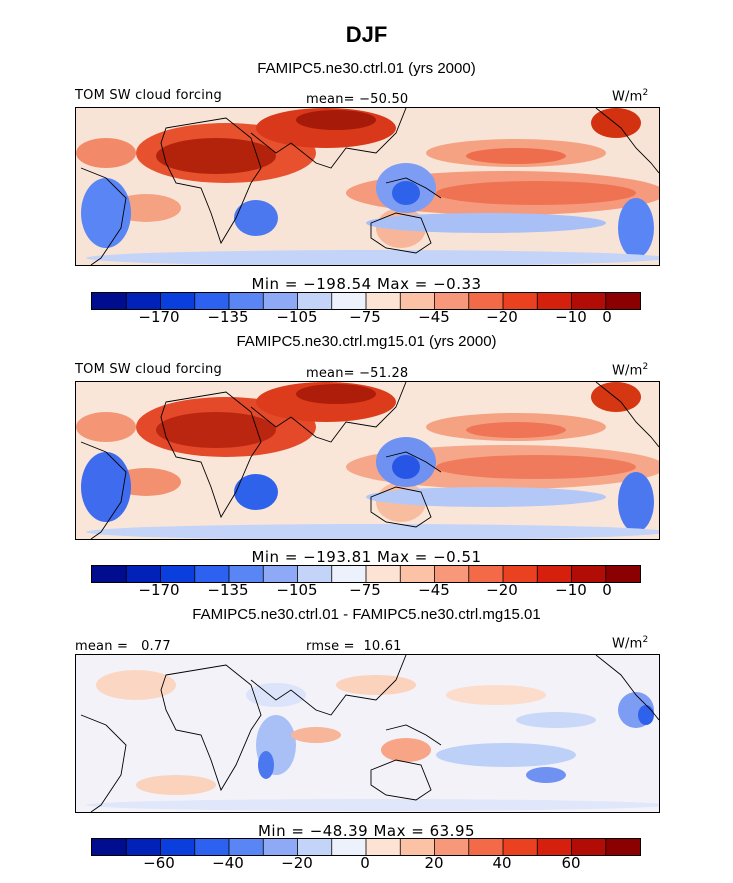 Image resolution: width=733 pixels, height=883 pixels. Describe the element at coordinates (123, 646) in the screenshot. I see `panel-3-mean: mean = 0.77` at that location.